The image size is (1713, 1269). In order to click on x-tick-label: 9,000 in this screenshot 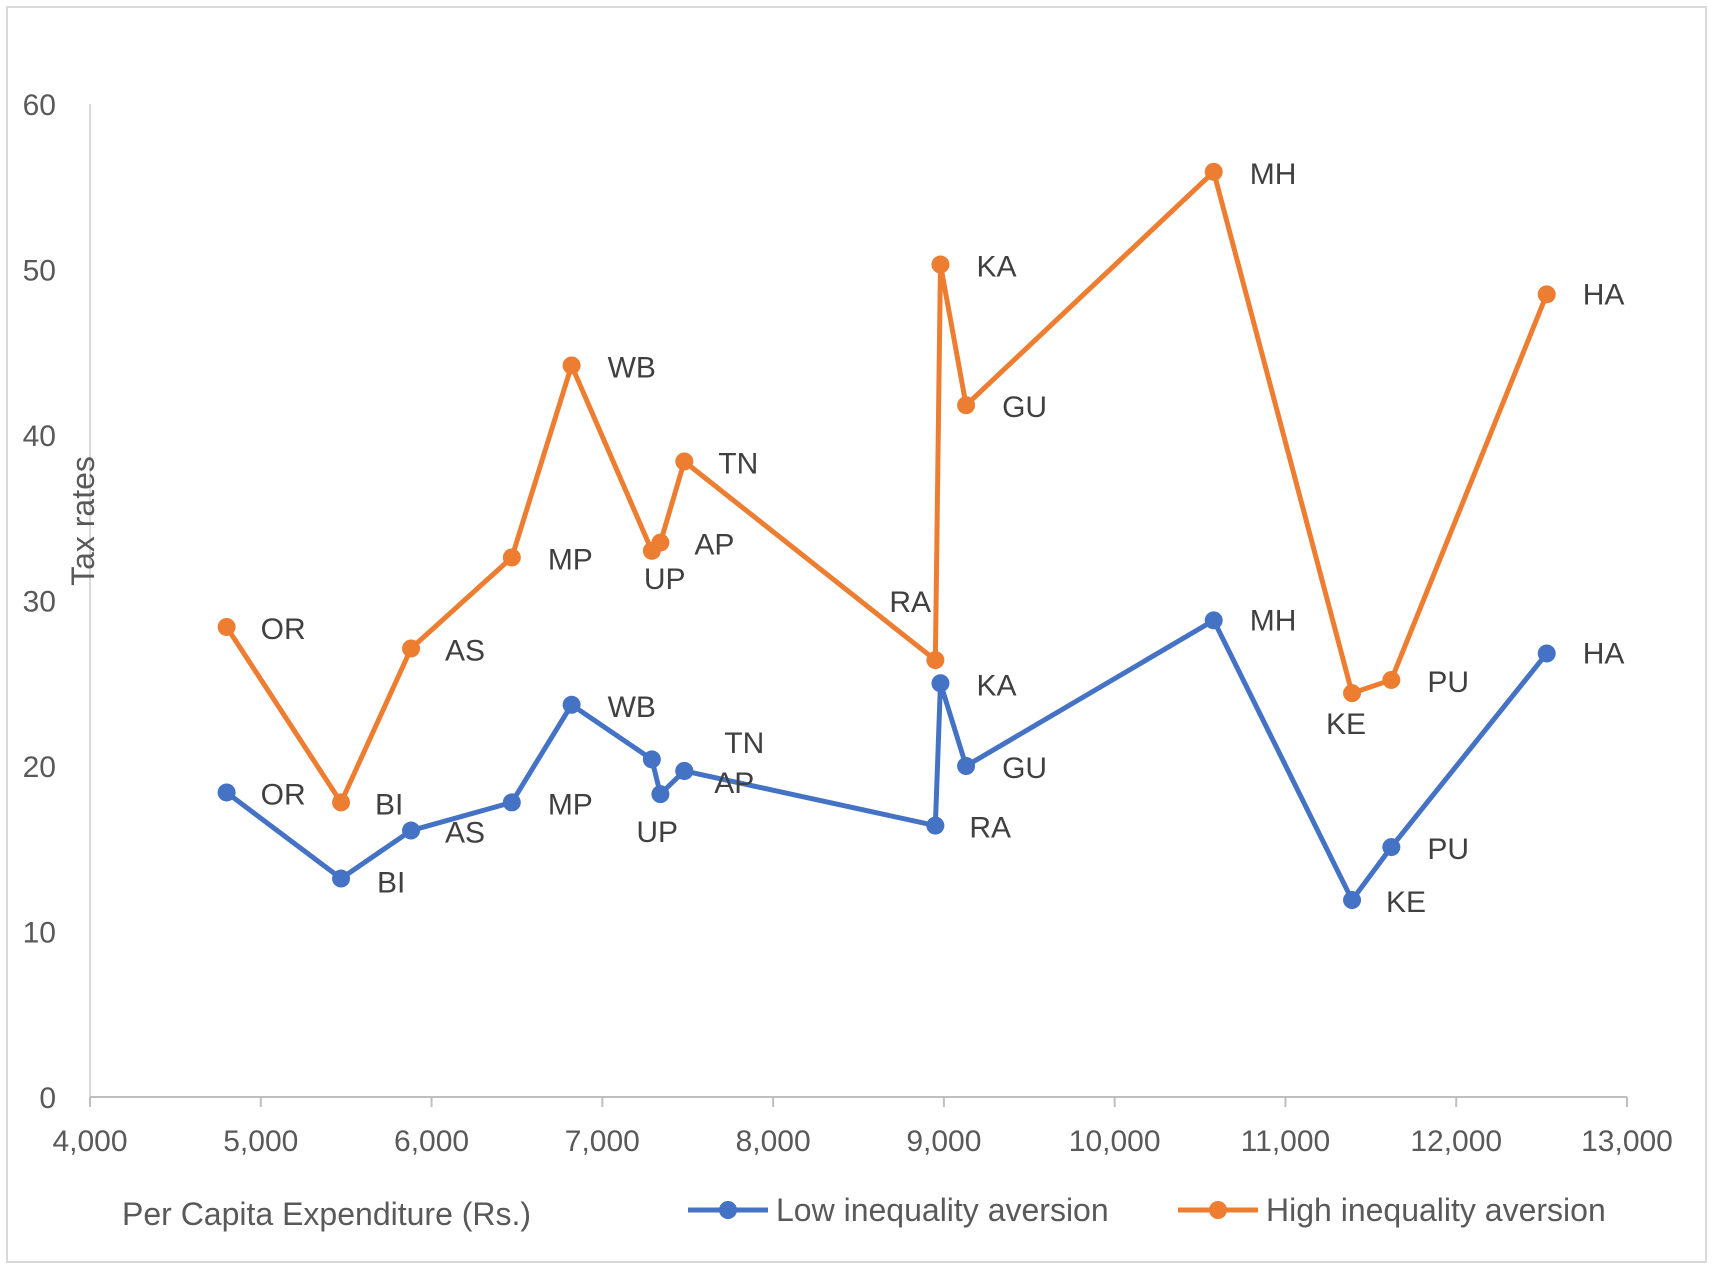, I will do `click(943, 1141)`.